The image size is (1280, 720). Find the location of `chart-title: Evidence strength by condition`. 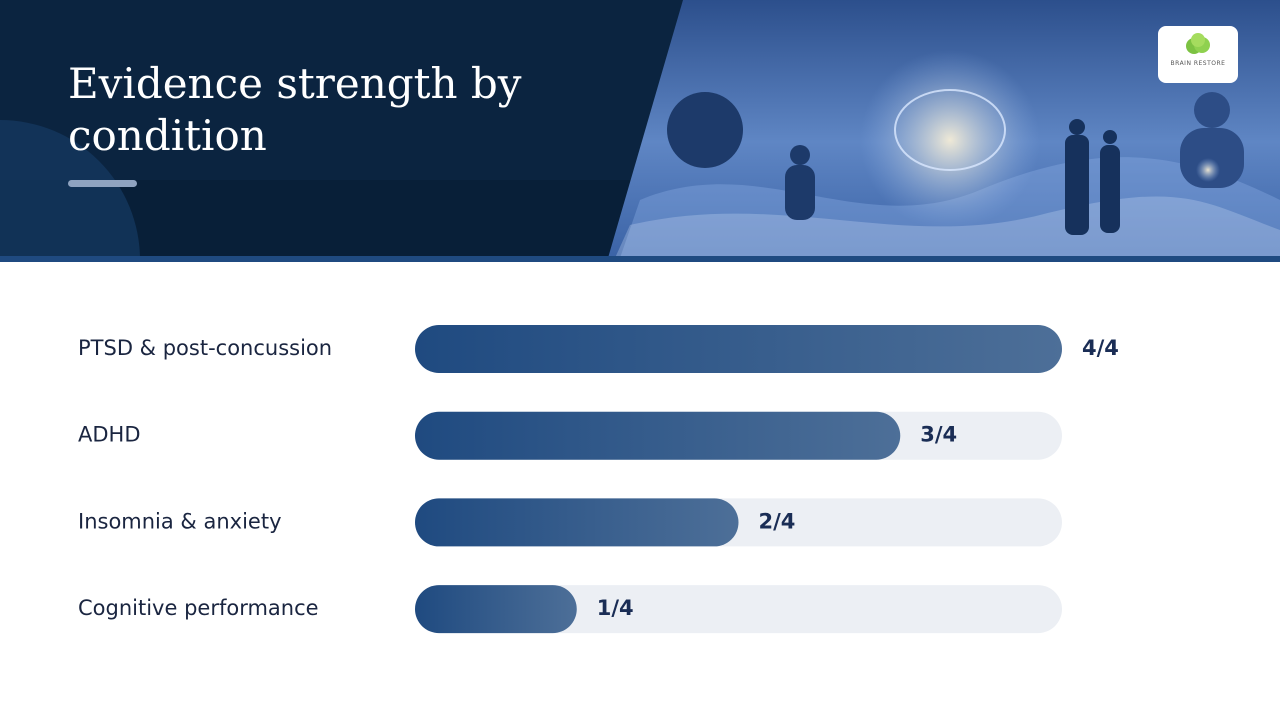

chart-title: Evidence strength by condition is located at coordinates (295, 109).